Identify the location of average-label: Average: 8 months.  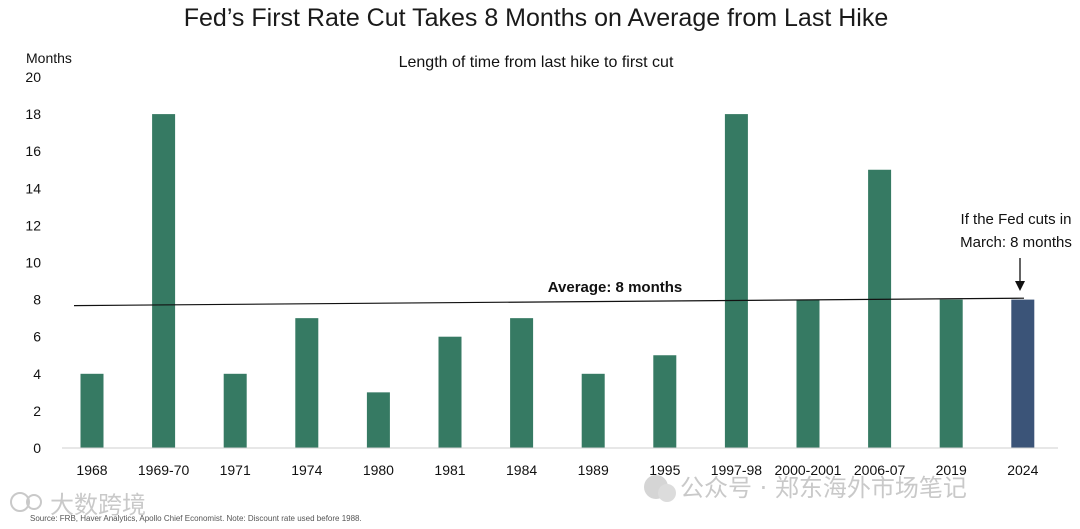
(615, 287).